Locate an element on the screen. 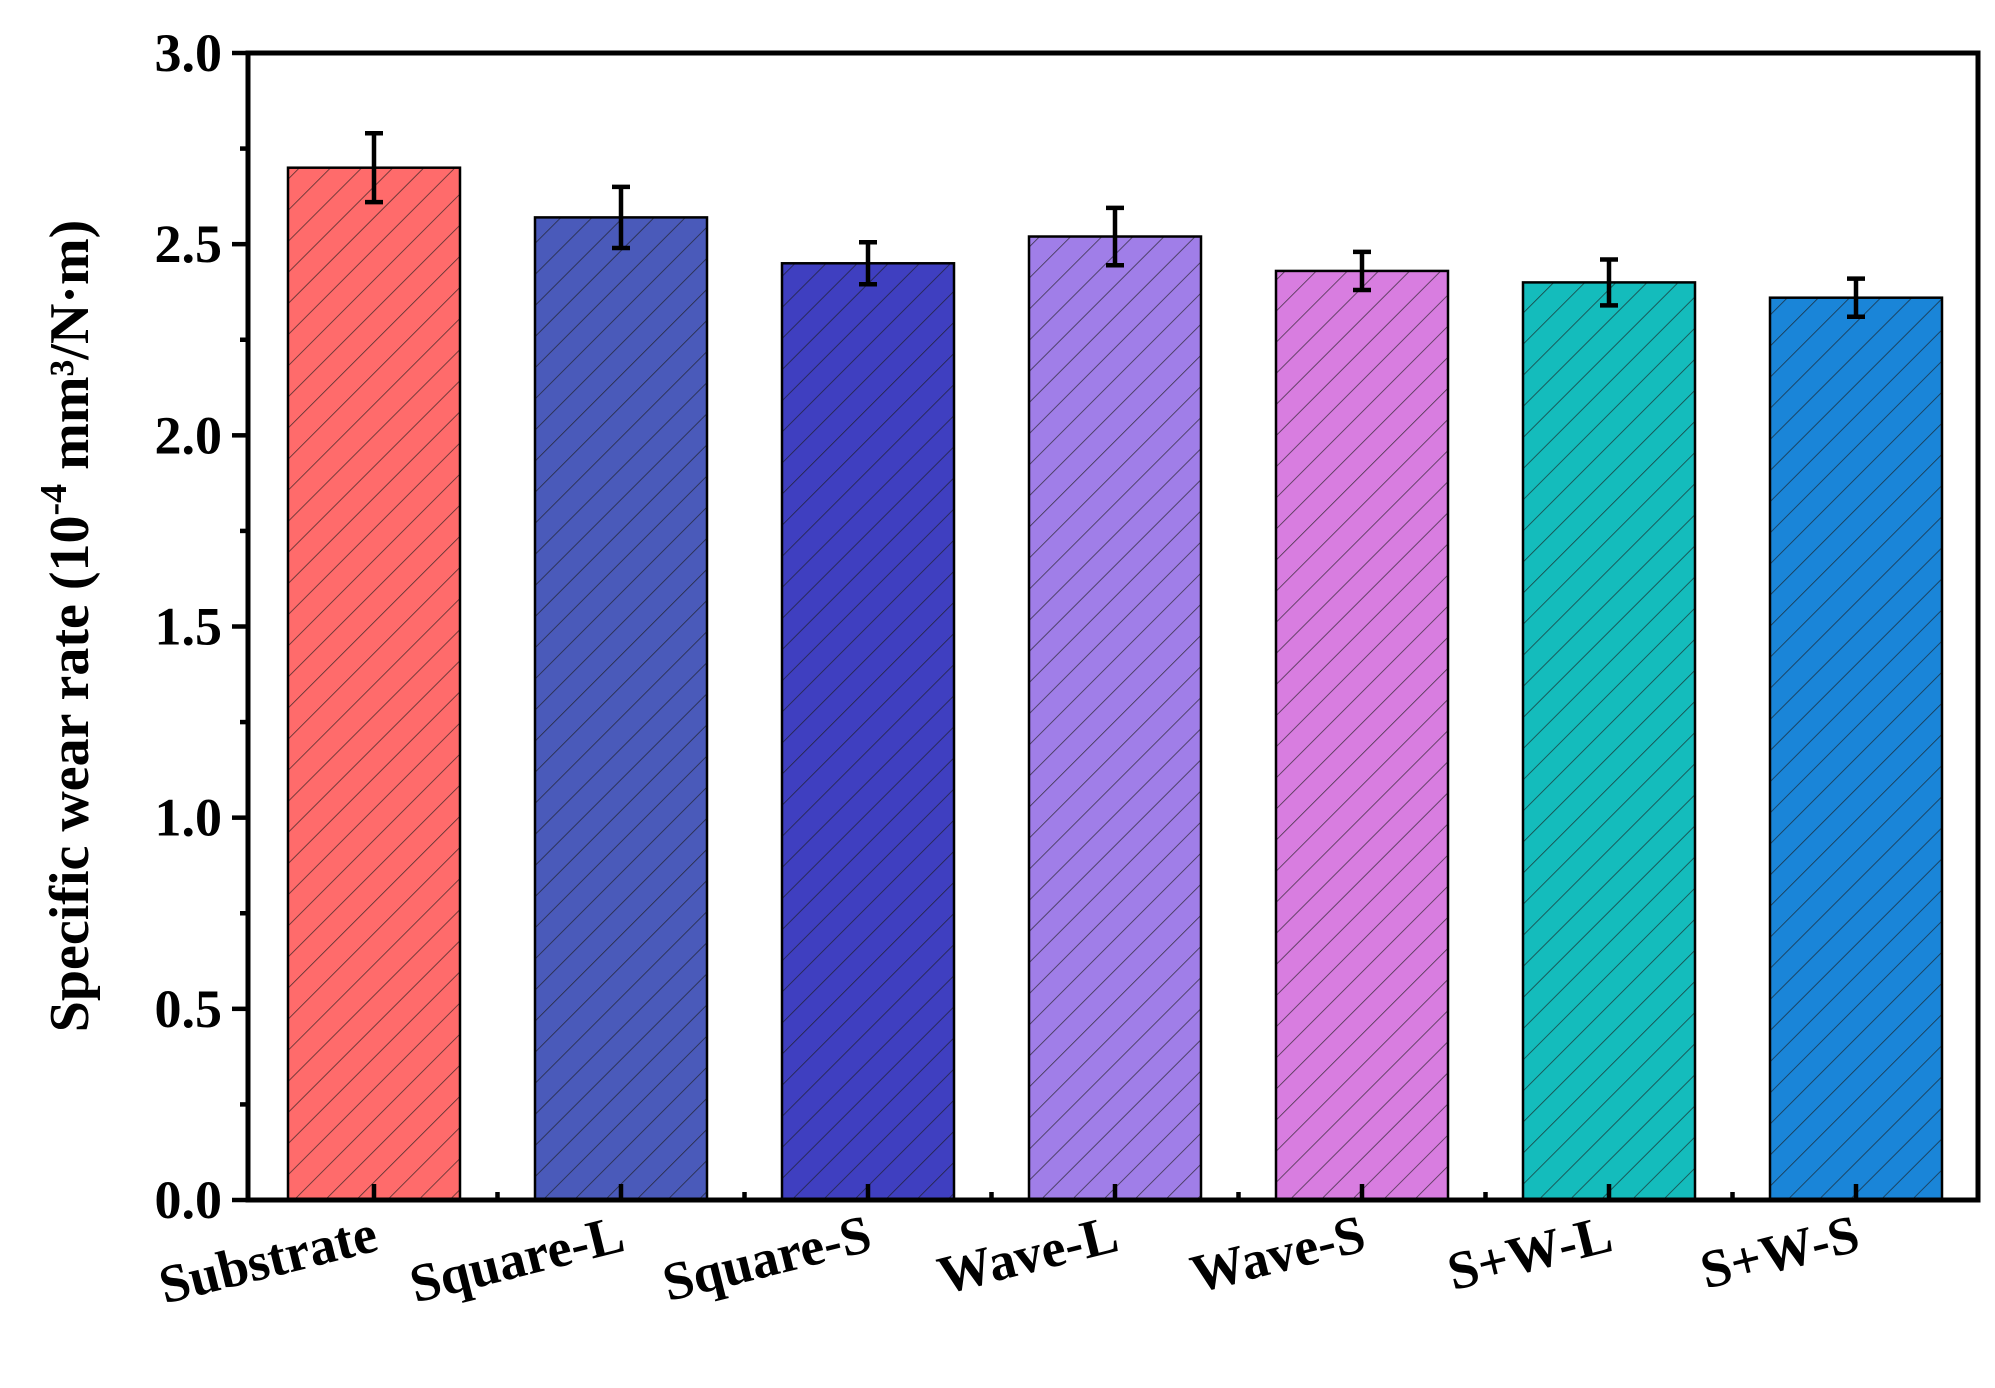  x-tick-label-6: S+W-S is located at coordinates (1779, 1251).